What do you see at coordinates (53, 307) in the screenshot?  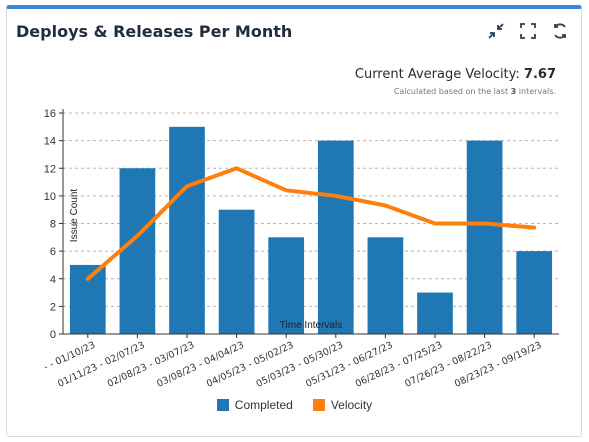 I see `y-tick-label: 2` at bounding box center [53, 307].